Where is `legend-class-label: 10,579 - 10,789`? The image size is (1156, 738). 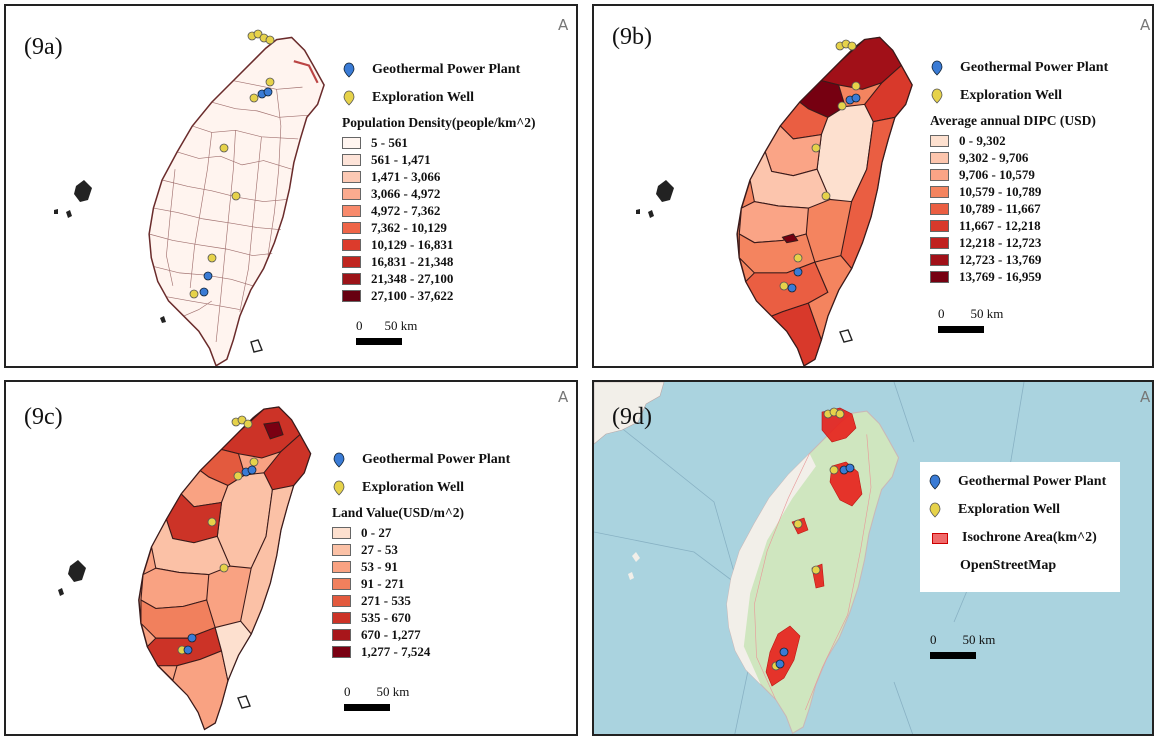 legend-class-label: 10,579 - 10,789 is located at coordinates (1000, 191).